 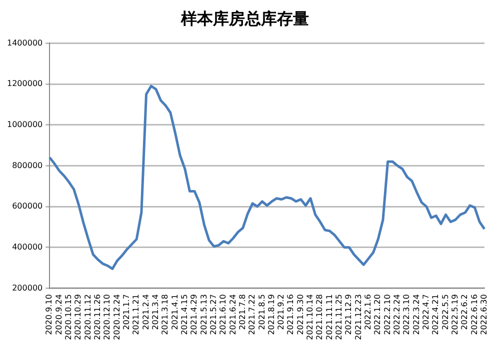 I want to click on x-tick-label: 2021.11.11, so click(x=329, y=317).